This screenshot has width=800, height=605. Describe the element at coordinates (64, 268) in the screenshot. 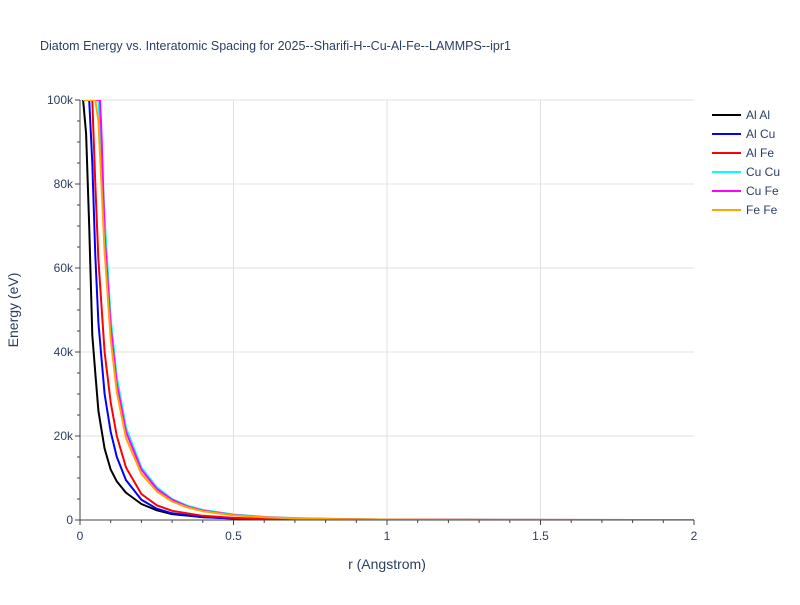

I see `y-tick-label: 60k` at that location.